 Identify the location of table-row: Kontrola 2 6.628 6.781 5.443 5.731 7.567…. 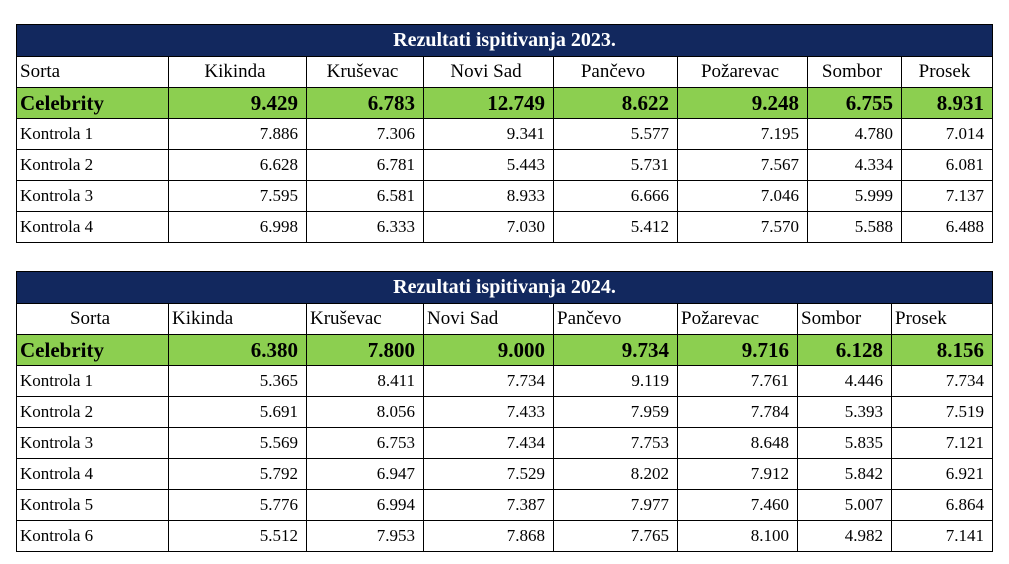
(505, 165).